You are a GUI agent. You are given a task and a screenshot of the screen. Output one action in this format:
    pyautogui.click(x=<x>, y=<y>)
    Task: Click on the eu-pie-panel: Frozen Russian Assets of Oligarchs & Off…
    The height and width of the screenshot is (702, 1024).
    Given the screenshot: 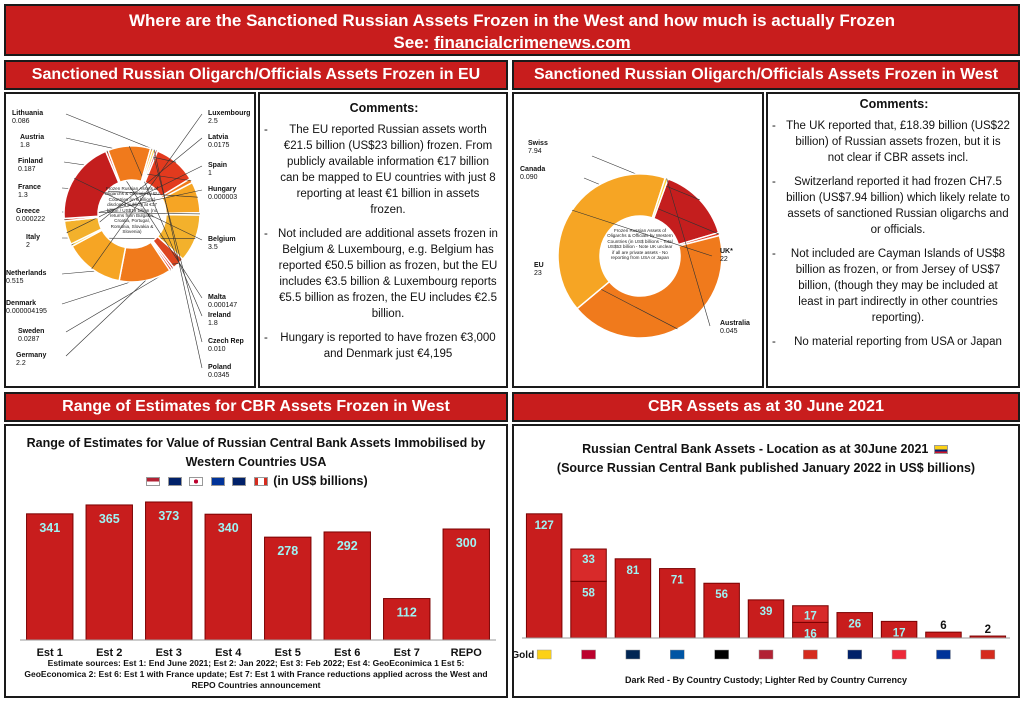 What is the action you would take?
    pyautogui.click(x=130, y=240)
    